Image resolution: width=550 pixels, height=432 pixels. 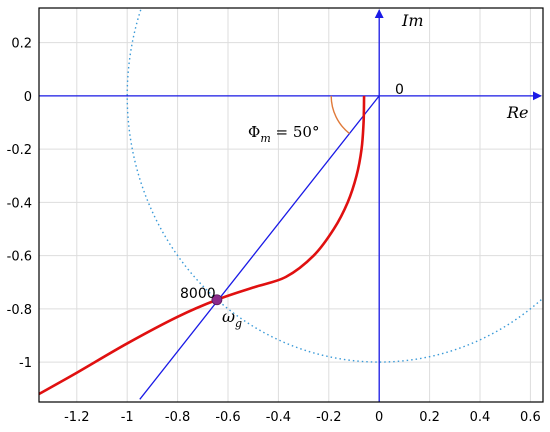 What do you see at coordinates (198, 294) in the screenshot?
I see `crossing-point-label: 8000` at bounding box center [198, 294].